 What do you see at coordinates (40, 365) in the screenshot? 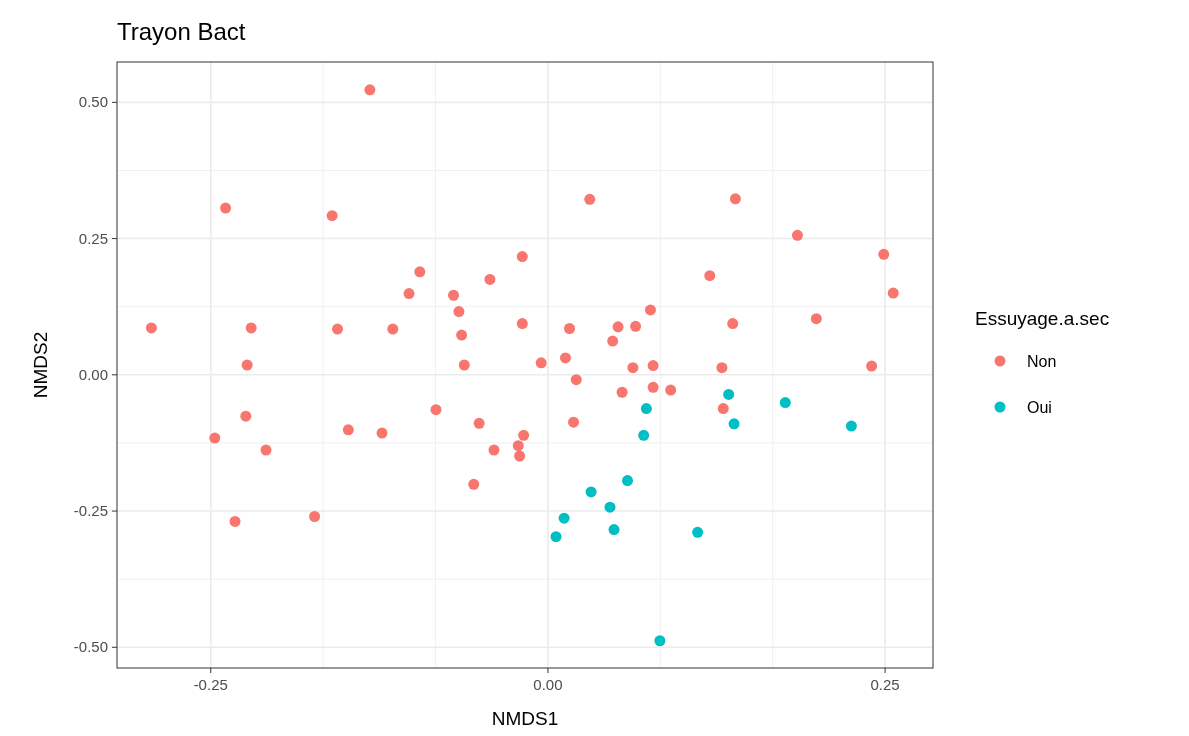
I see `y-axis-title: NMDS2` at bounding box center [40, 365].